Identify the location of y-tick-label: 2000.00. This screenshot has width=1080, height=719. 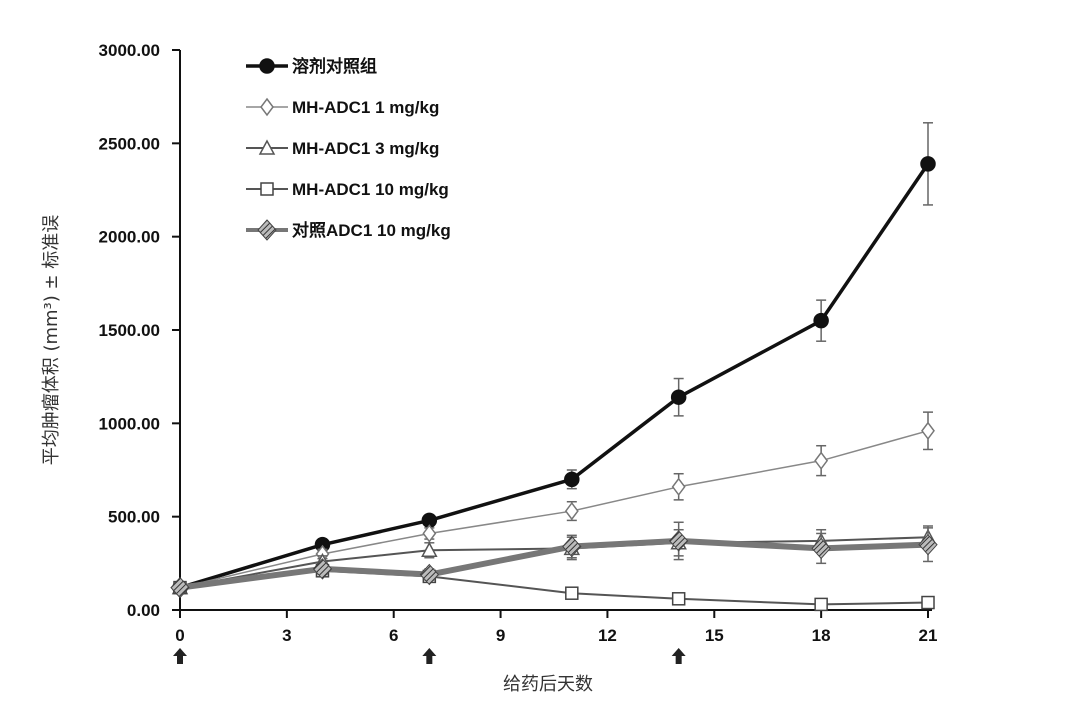
(129, 237).